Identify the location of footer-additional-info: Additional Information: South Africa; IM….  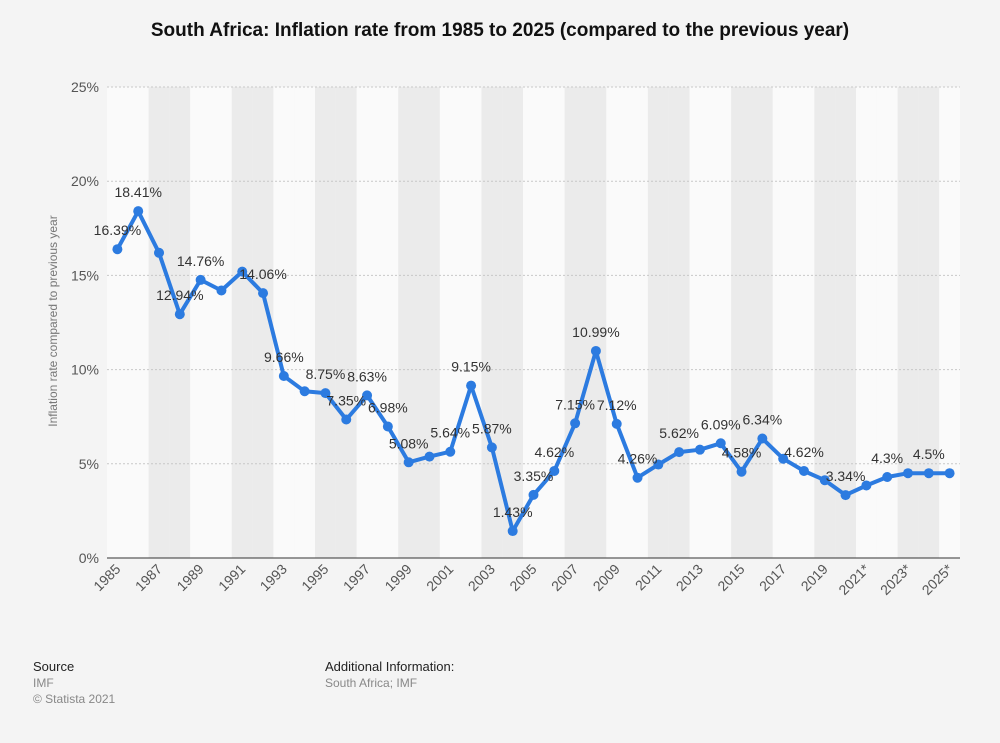
(389, 675).